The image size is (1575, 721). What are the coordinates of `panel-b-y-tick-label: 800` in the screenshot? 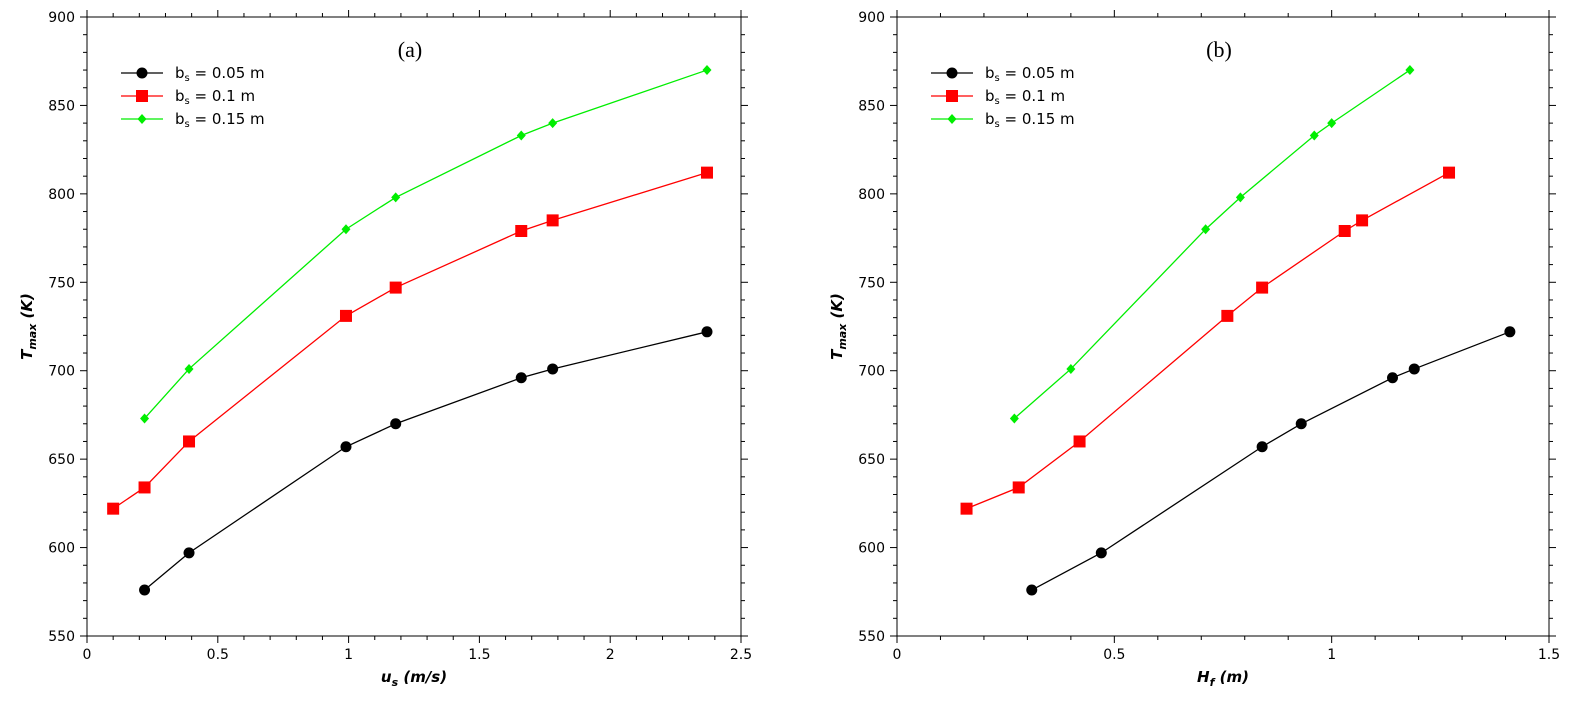 It's located at (871, 195).